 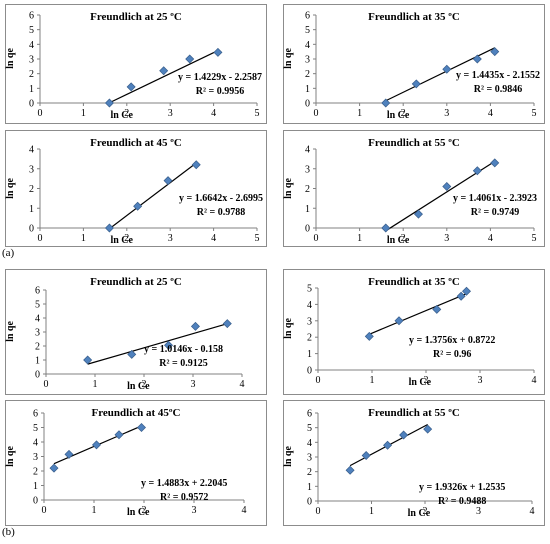 I want to click on r-squared-text: R² = 0.9125, so click(x=183, y=363).